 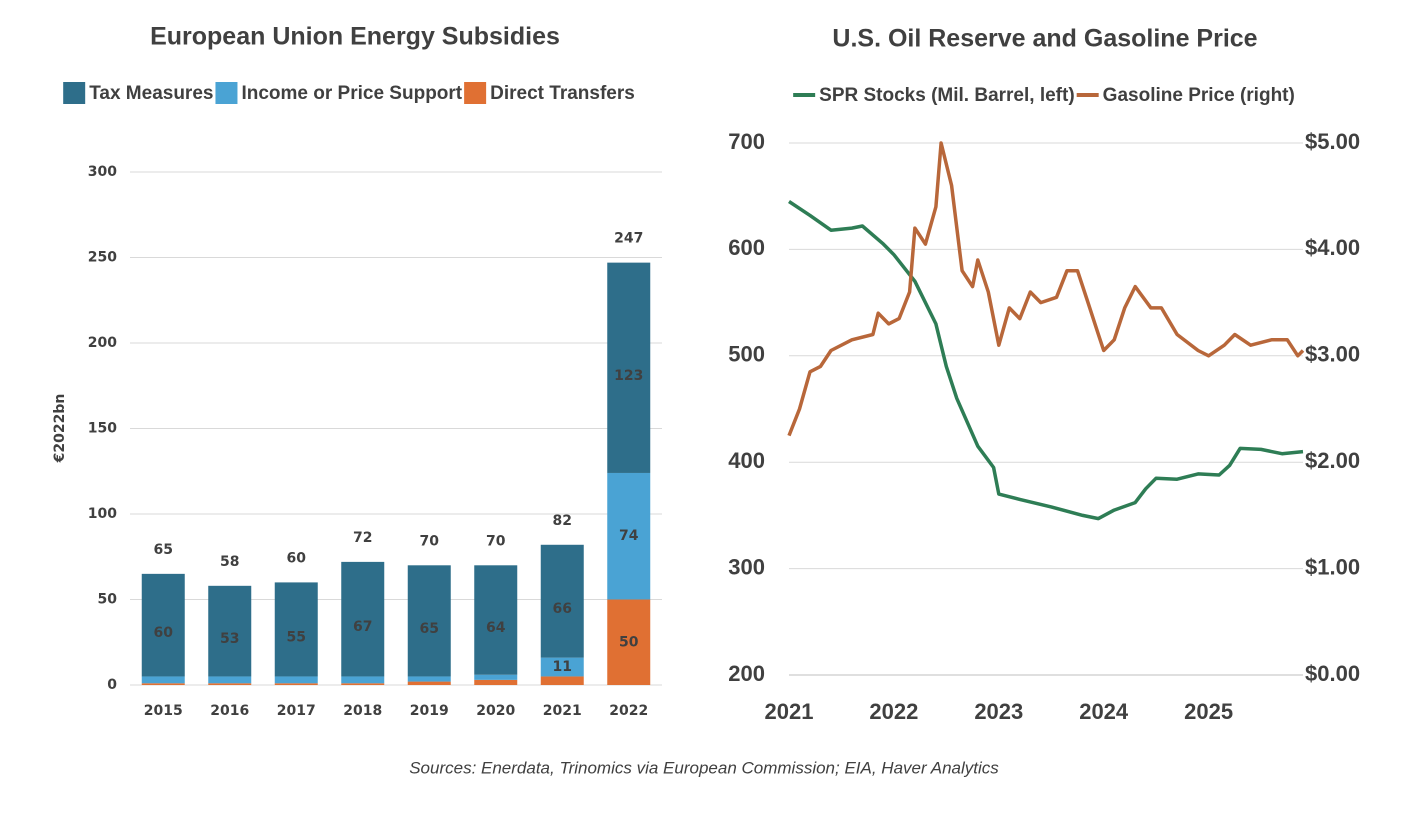 What do you see at coordinates (496, 628) in the screenshot?
I see `value-label: 64` at bounding box center [496, 628].